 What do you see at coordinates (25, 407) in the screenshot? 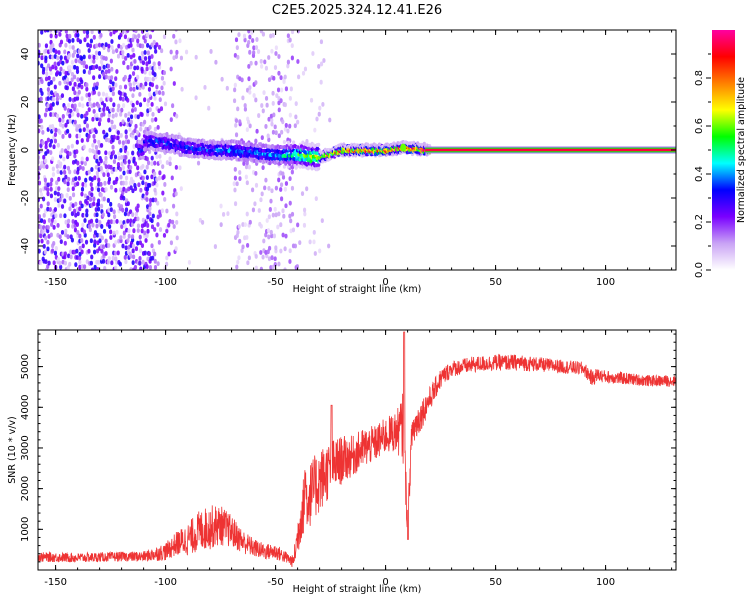
I see `snr-y-tick-label: 4000` at bounding box center [25, 407].